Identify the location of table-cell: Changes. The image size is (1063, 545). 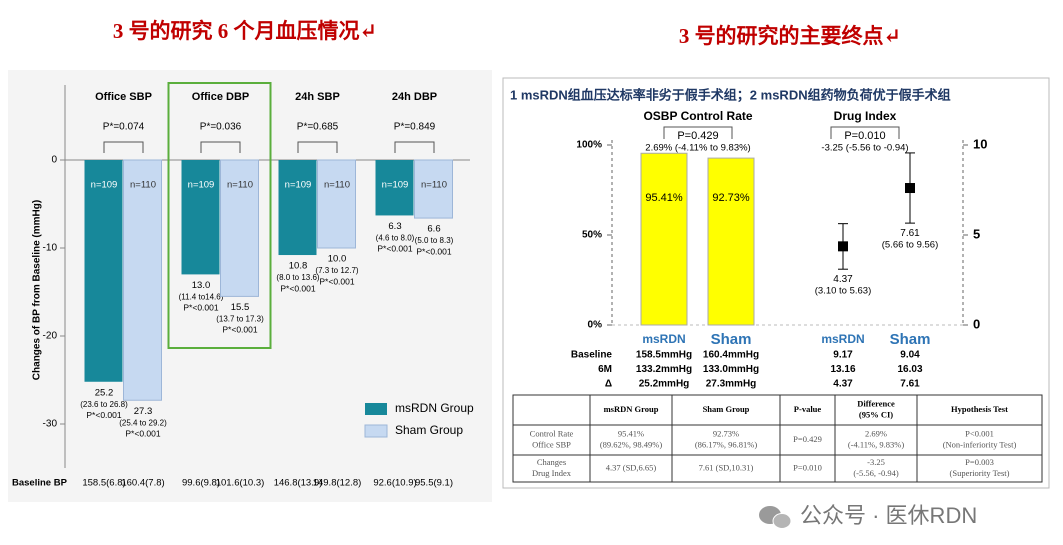
(551, 462).